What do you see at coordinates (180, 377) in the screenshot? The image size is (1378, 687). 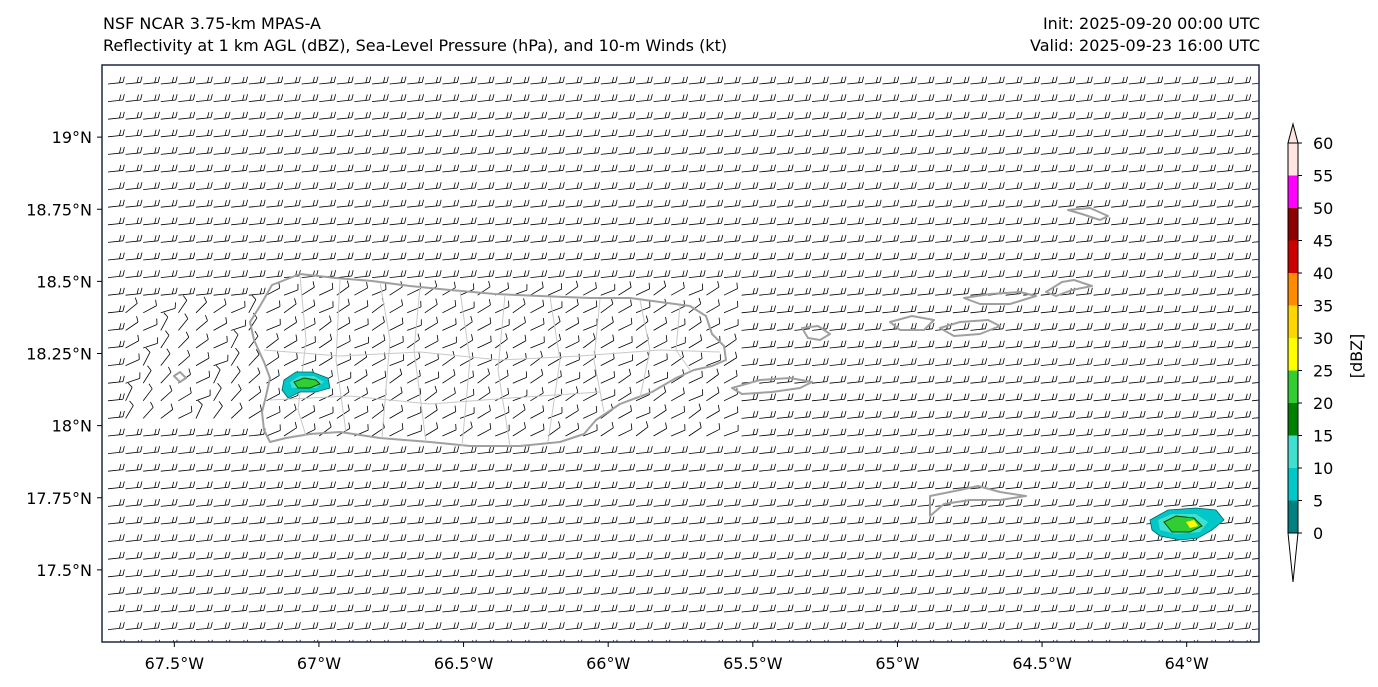 I see `mona-island-coastline` at bounding box center [180, 377].